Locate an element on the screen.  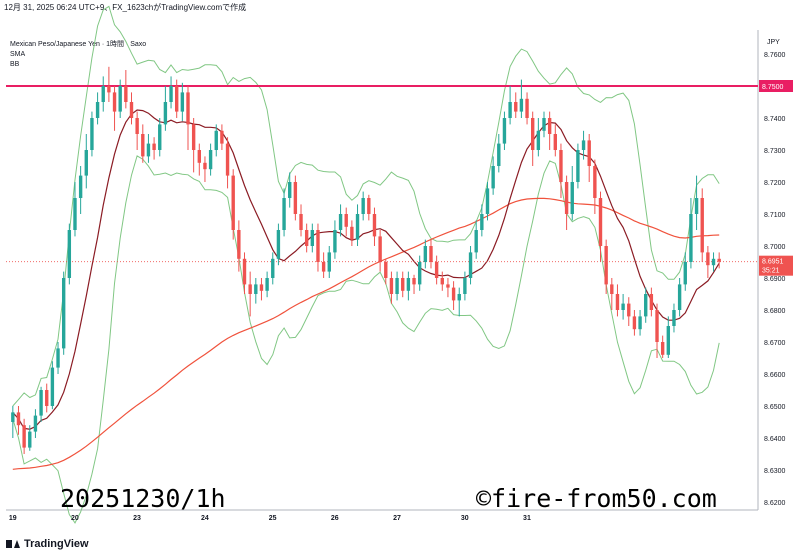
y-tick-label: 8.6200 is located at coordinates (775, 503).